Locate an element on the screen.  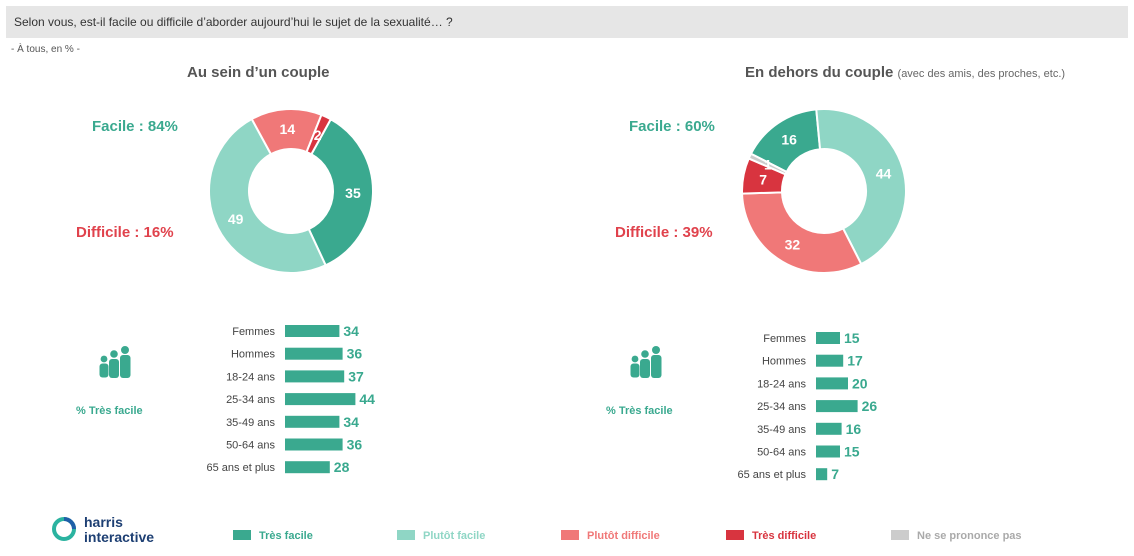
donut-slice-label: 35 is located at coordinates (353, 193).